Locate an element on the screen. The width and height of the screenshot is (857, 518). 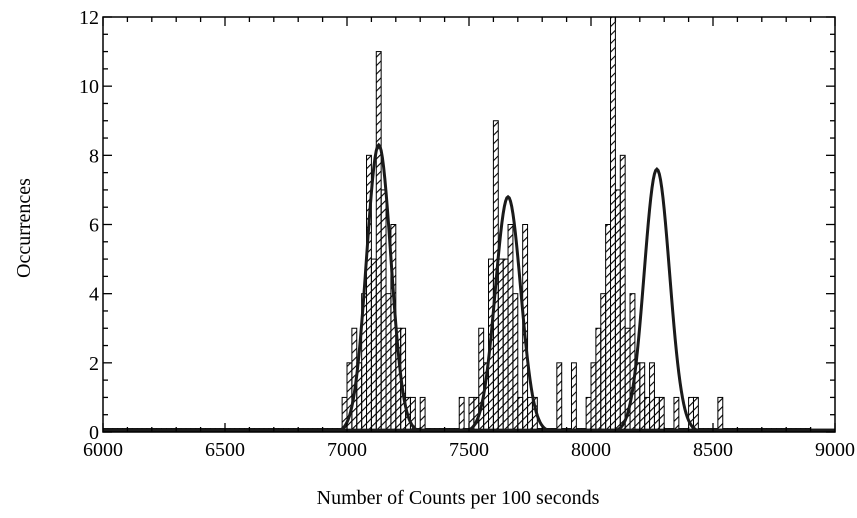
y-tick-label: 2 is located at coordinates (94, 364).